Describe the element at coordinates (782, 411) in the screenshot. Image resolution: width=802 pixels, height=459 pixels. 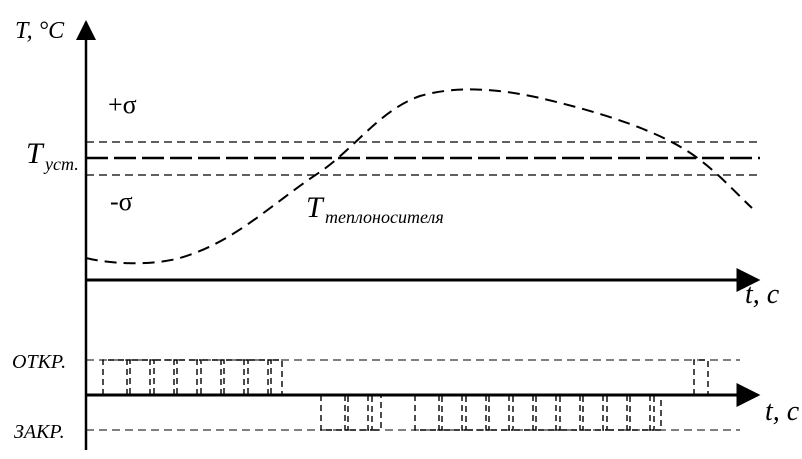
I see `time-axis-bottom-label: t, c` at that location.